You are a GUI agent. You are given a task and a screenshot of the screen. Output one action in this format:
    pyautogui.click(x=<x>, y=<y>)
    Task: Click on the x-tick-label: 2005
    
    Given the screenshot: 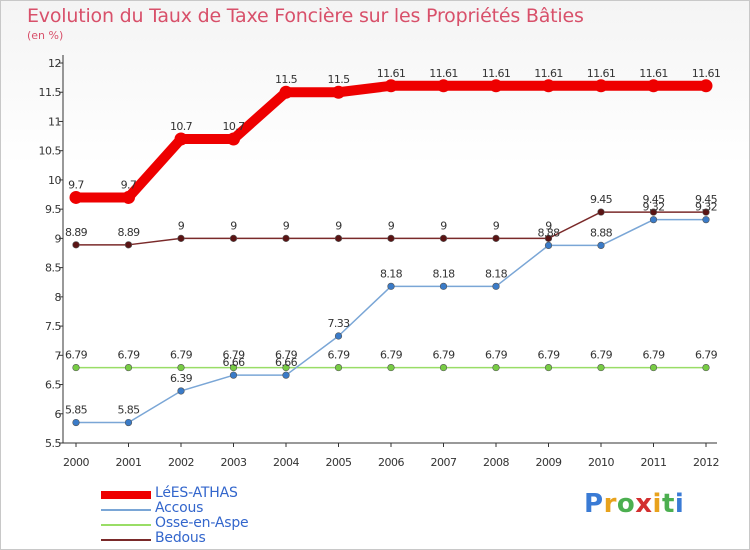 What is the action you would take?
    pyautogui.click(x=339, y=462)
    